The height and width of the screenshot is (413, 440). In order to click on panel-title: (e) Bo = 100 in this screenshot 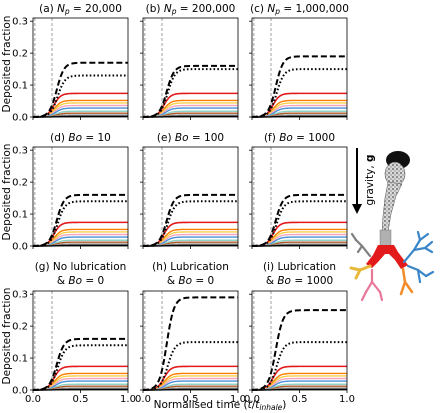, I will do `click(190, 138)`.